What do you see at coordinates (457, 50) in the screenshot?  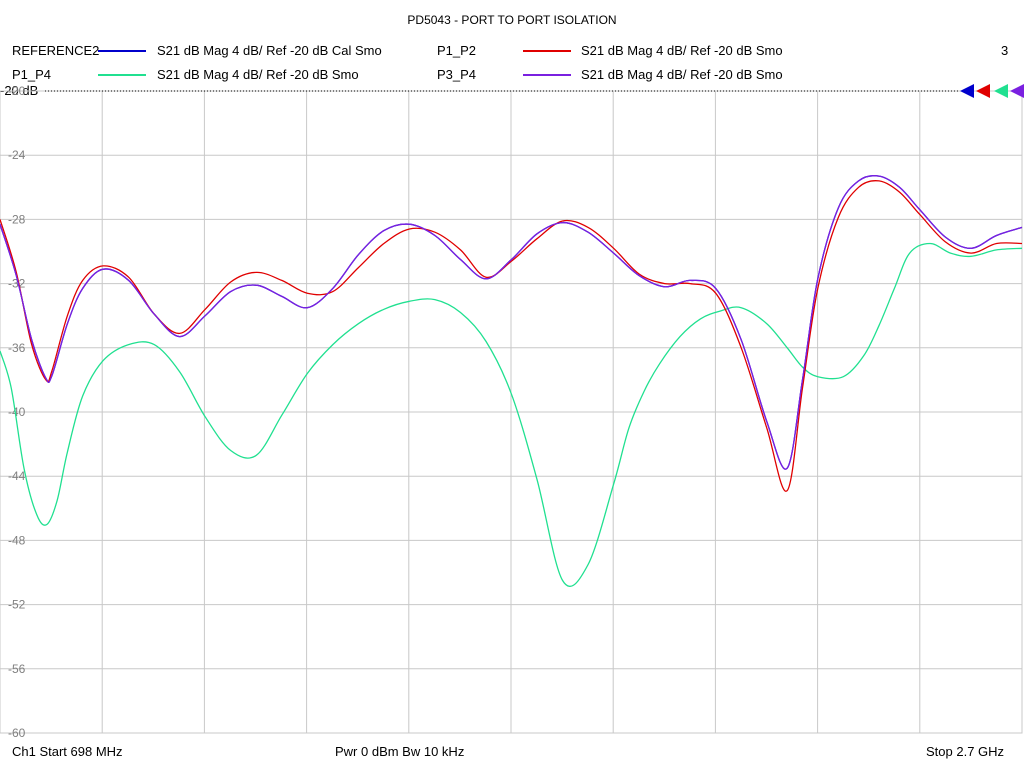 I see `legend-name-p1-p2: P1_P2` at bounding box center [457, 50].